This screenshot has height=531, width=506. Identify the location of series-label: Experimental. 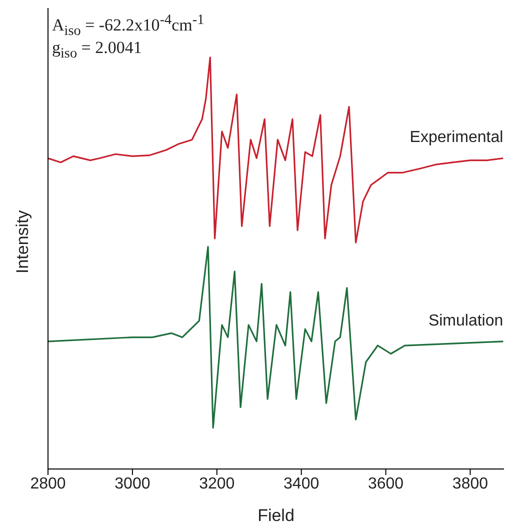
(457, 137).